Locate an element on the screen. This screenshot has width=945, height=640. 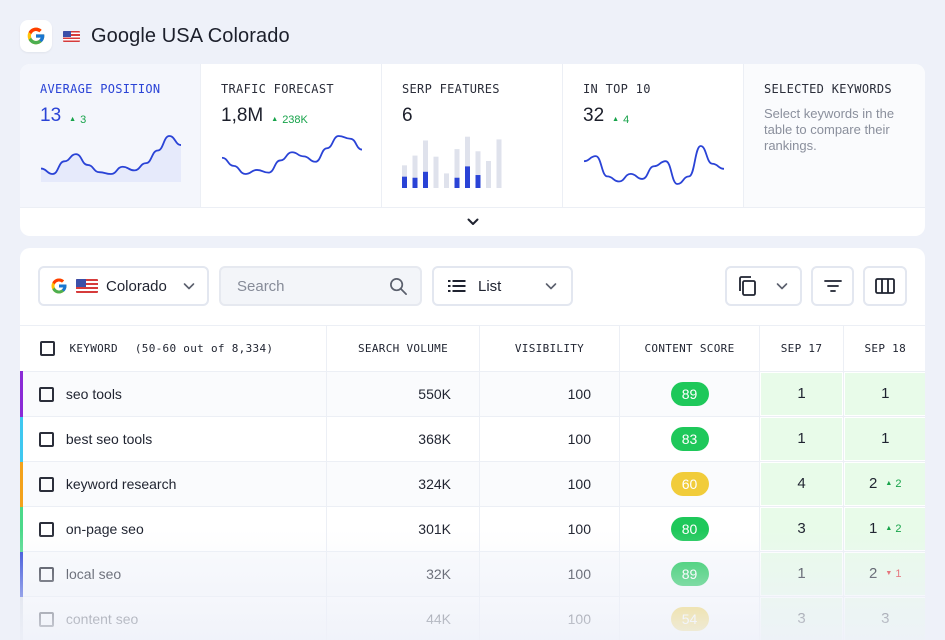
table-row: keyword research 324K 100 60 4 2 ▲ 2 is located at coordinates (472, 484).